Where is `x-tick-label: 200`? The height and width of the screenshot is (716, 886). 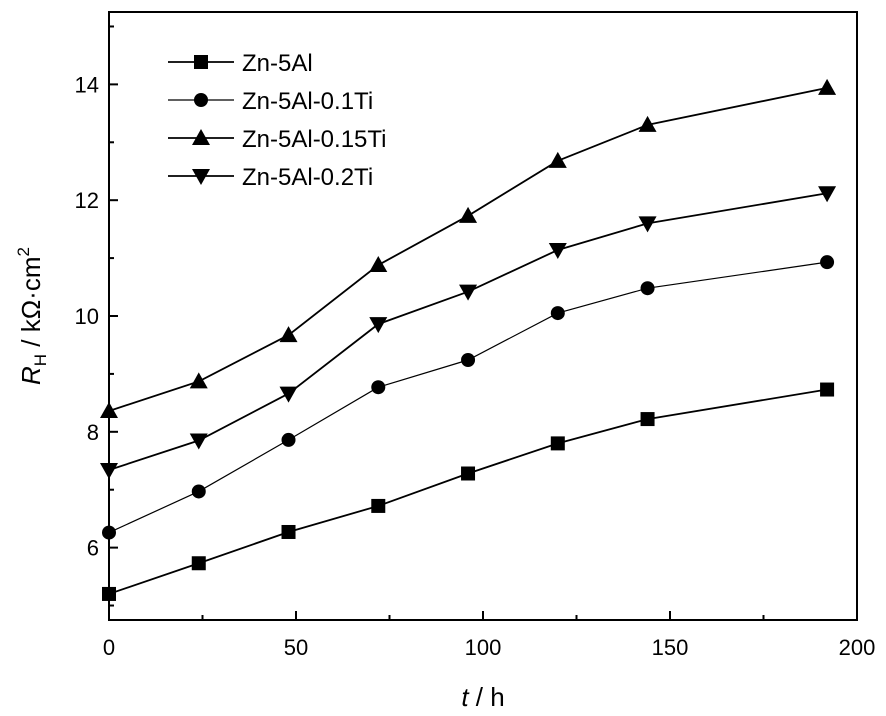 x-tick-label: 200 is located at coordinates (857, 647).